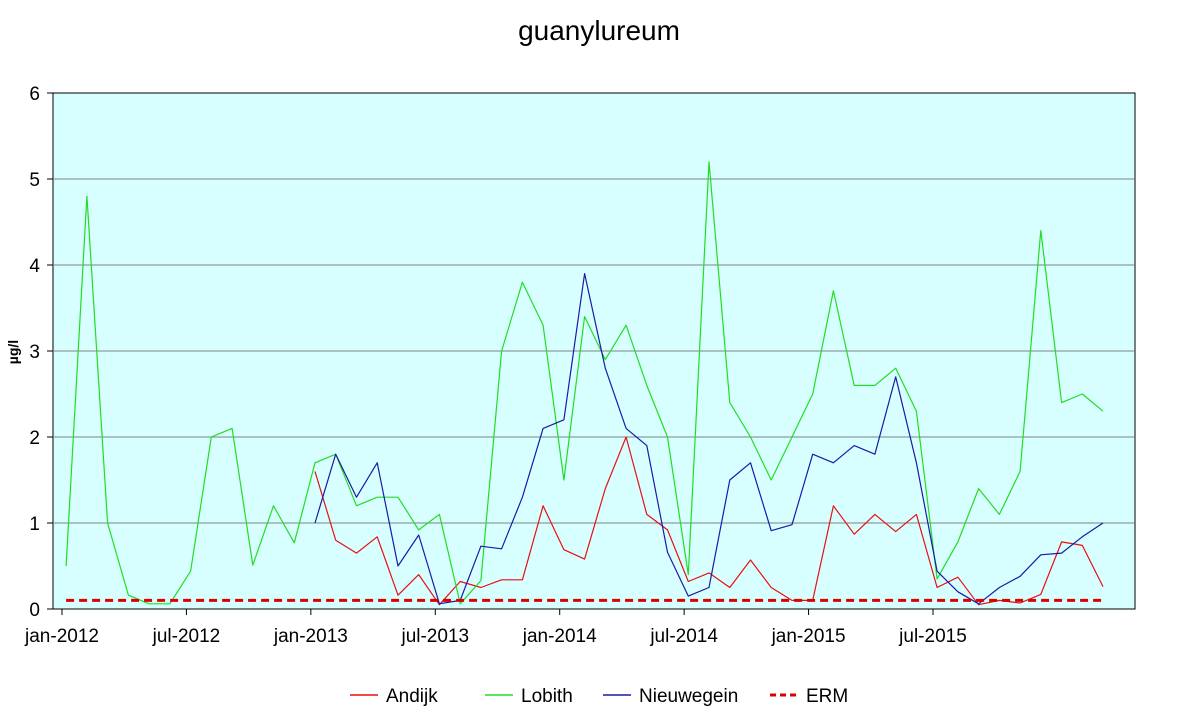 This screenshot has width=1200, height=720. What do you see at coordinates (559, 636) in the screenshot?
I see `x-tick-label: jan-2014` at bounding box center [559, 636].